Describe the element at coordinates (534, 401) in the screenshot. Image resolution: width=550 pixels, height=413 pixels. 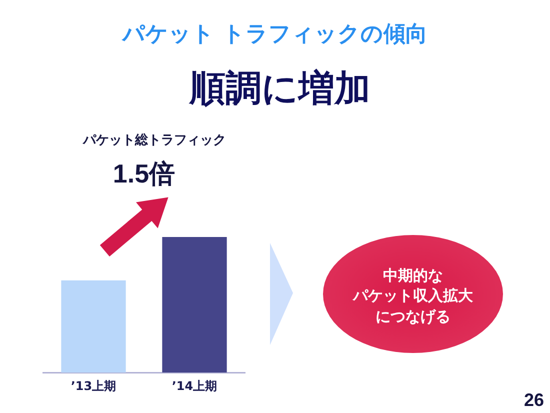
I see `text: 26` at that location.